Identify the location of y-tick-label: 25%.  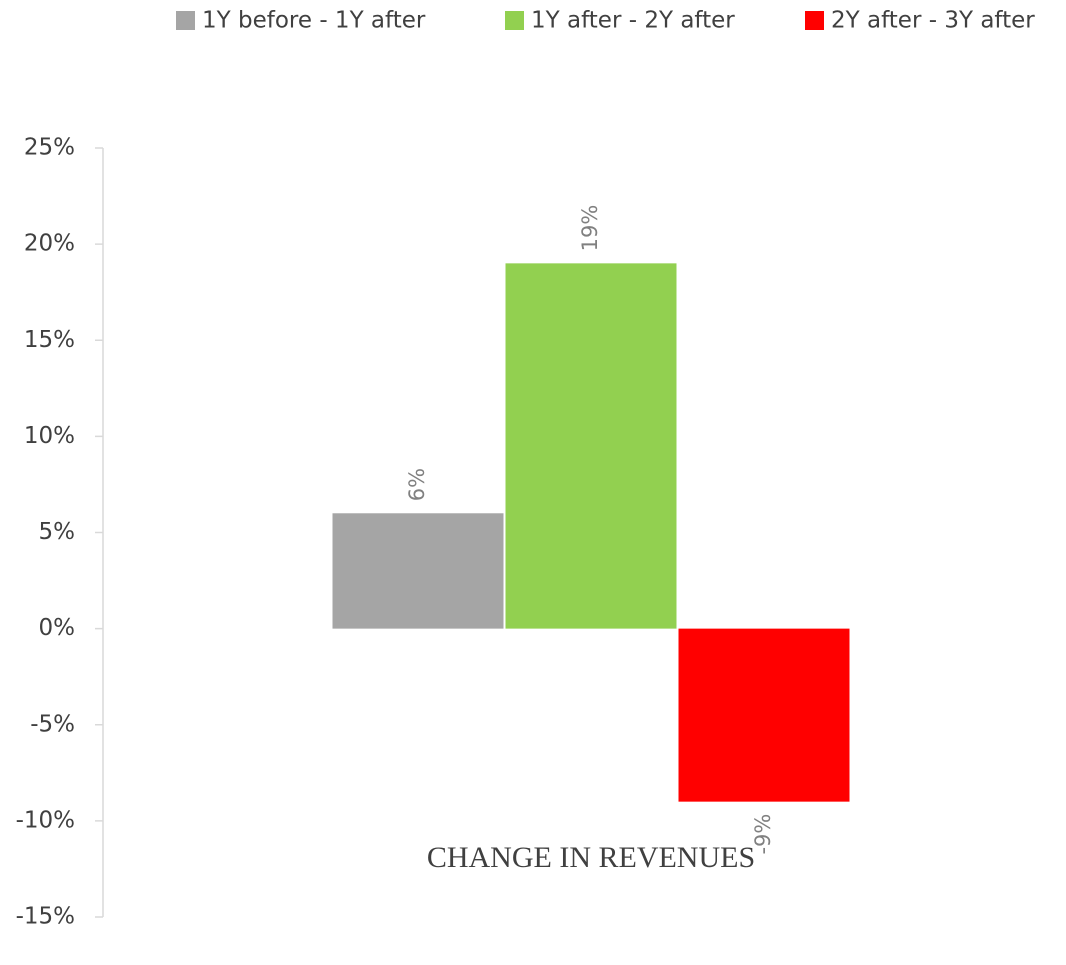
(49, 148).